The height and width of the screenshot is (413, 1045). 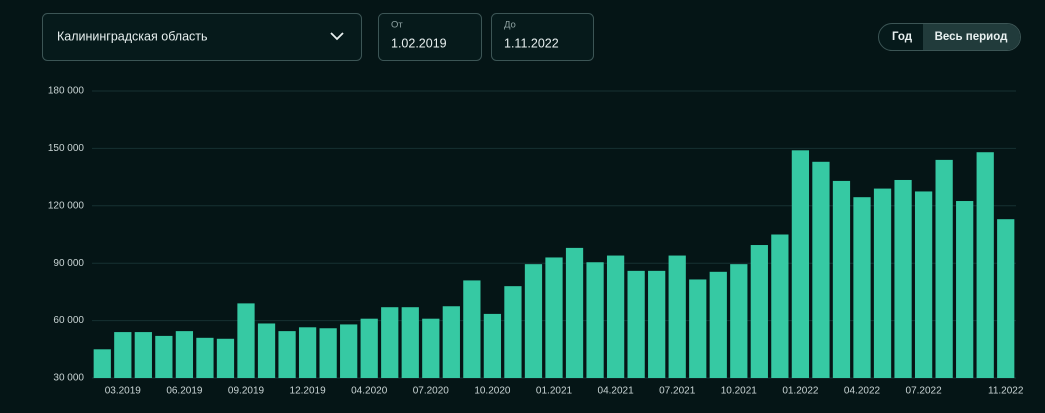 What do you see at coordinates (246, 391) in the screenshot?
I see `x-tick-label: 09.2019` at bounding box center [246, 391].